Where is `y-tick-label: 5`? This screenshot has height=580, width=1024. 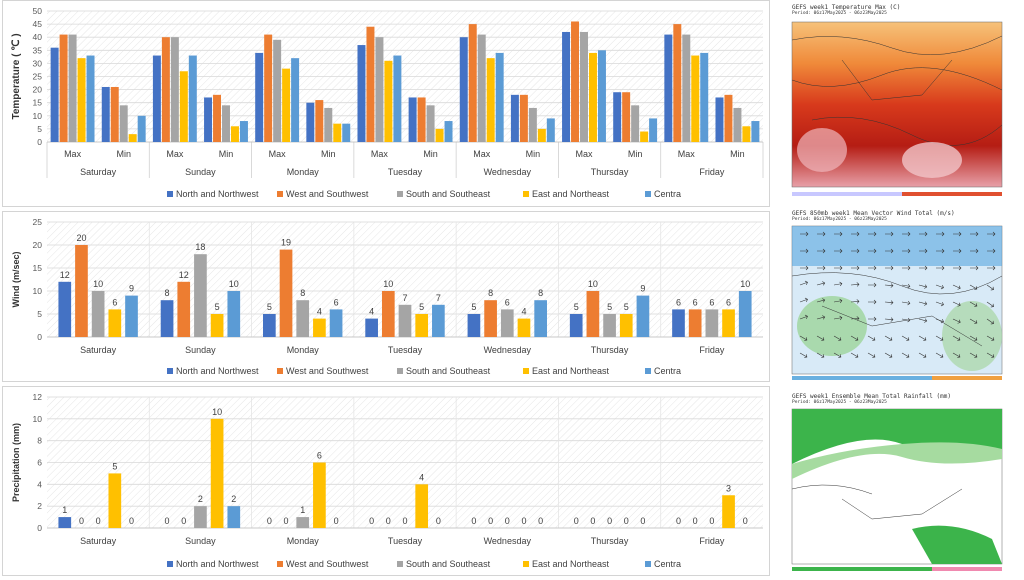 y-tick-label: 5 is located at coordinates (39, 129).